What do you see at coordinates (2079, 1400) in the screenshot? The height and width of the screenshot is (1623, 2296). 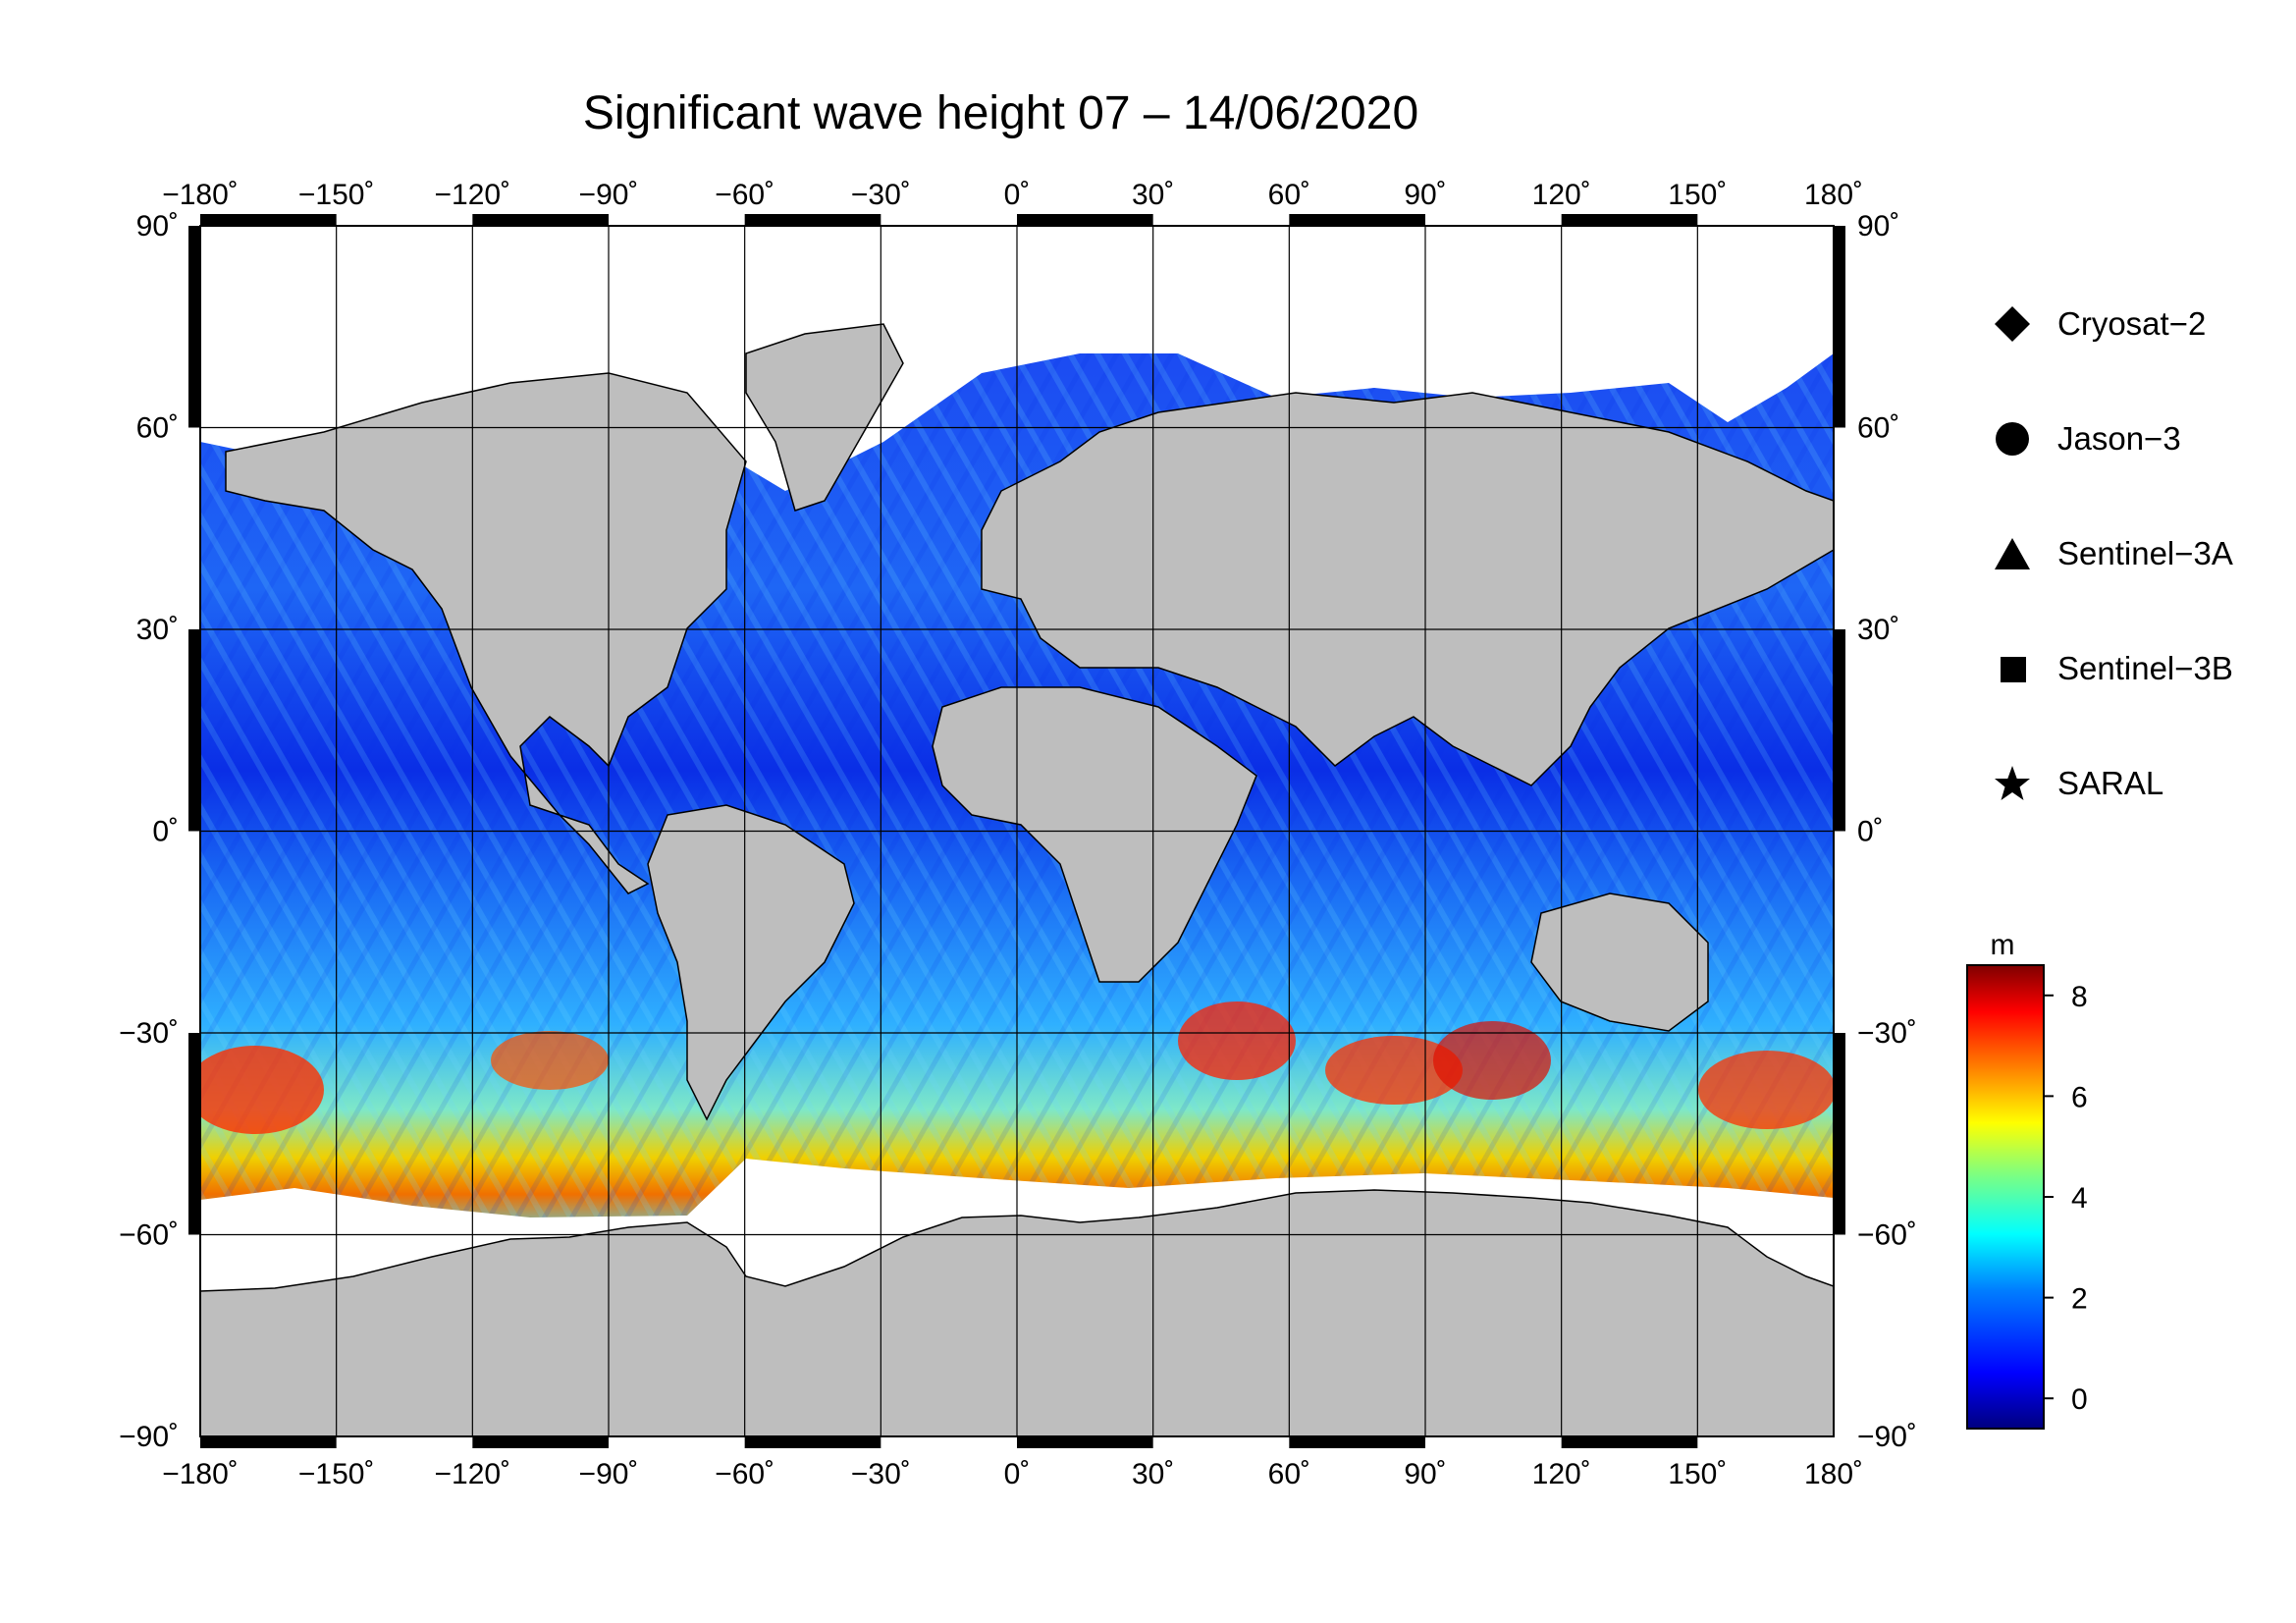 I see `colorbar-tick-label: 0` at bounding box center [2079, 1400].